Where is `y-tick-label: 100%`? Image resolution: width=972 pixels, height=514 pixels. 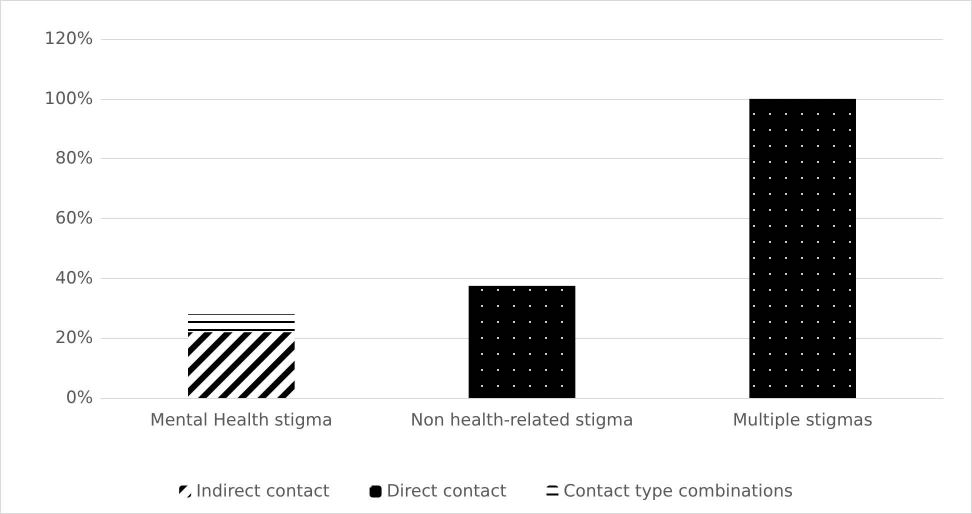
y-tick-label: 100% is located at coordinates (68, 98).